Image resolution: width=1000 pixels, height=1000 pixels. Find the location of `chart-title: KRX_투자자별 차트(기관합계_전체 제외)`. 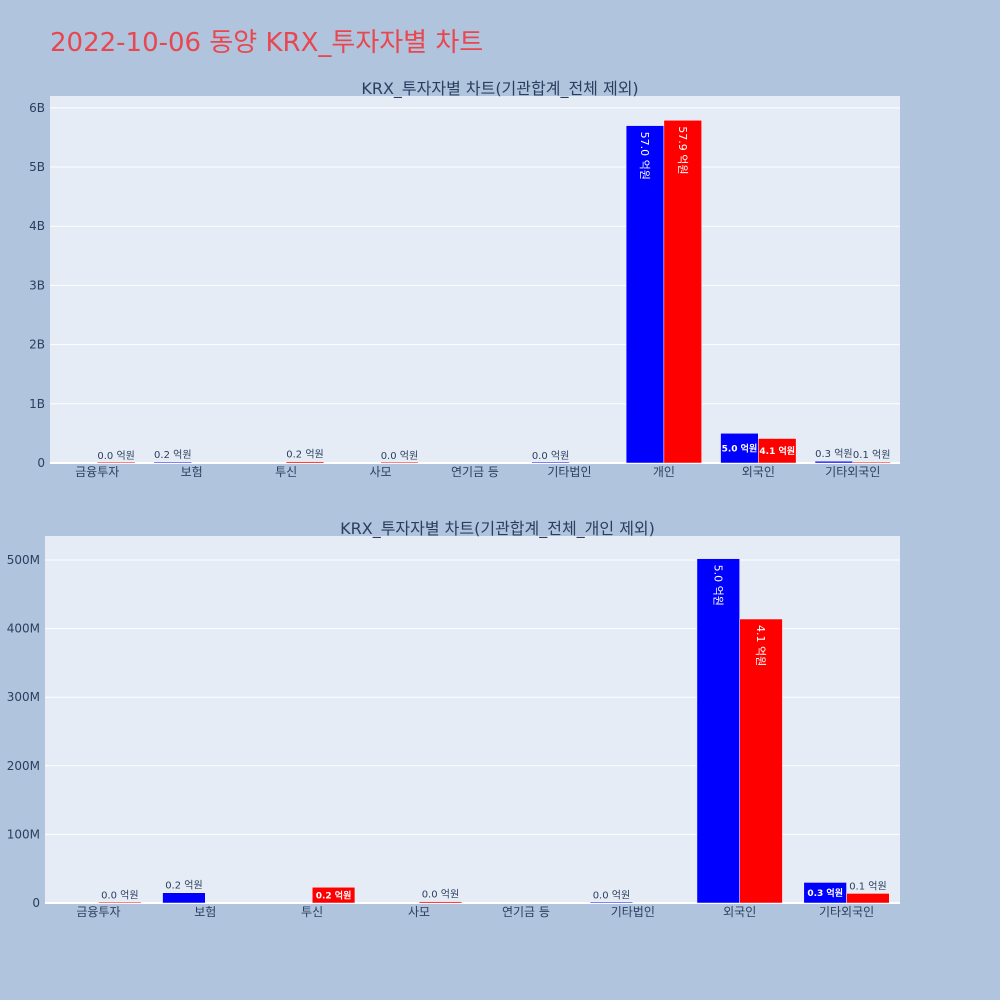

chart-title: KRX_투자자별 차트(기관합계_전체 제외) is located at coordinates (499, 89).